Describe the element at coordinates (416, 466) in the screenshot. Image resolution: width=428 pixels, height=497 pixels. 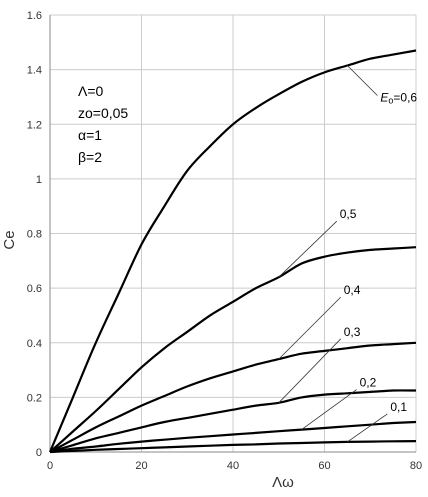
I see `x-tick-label: 80` at that location.